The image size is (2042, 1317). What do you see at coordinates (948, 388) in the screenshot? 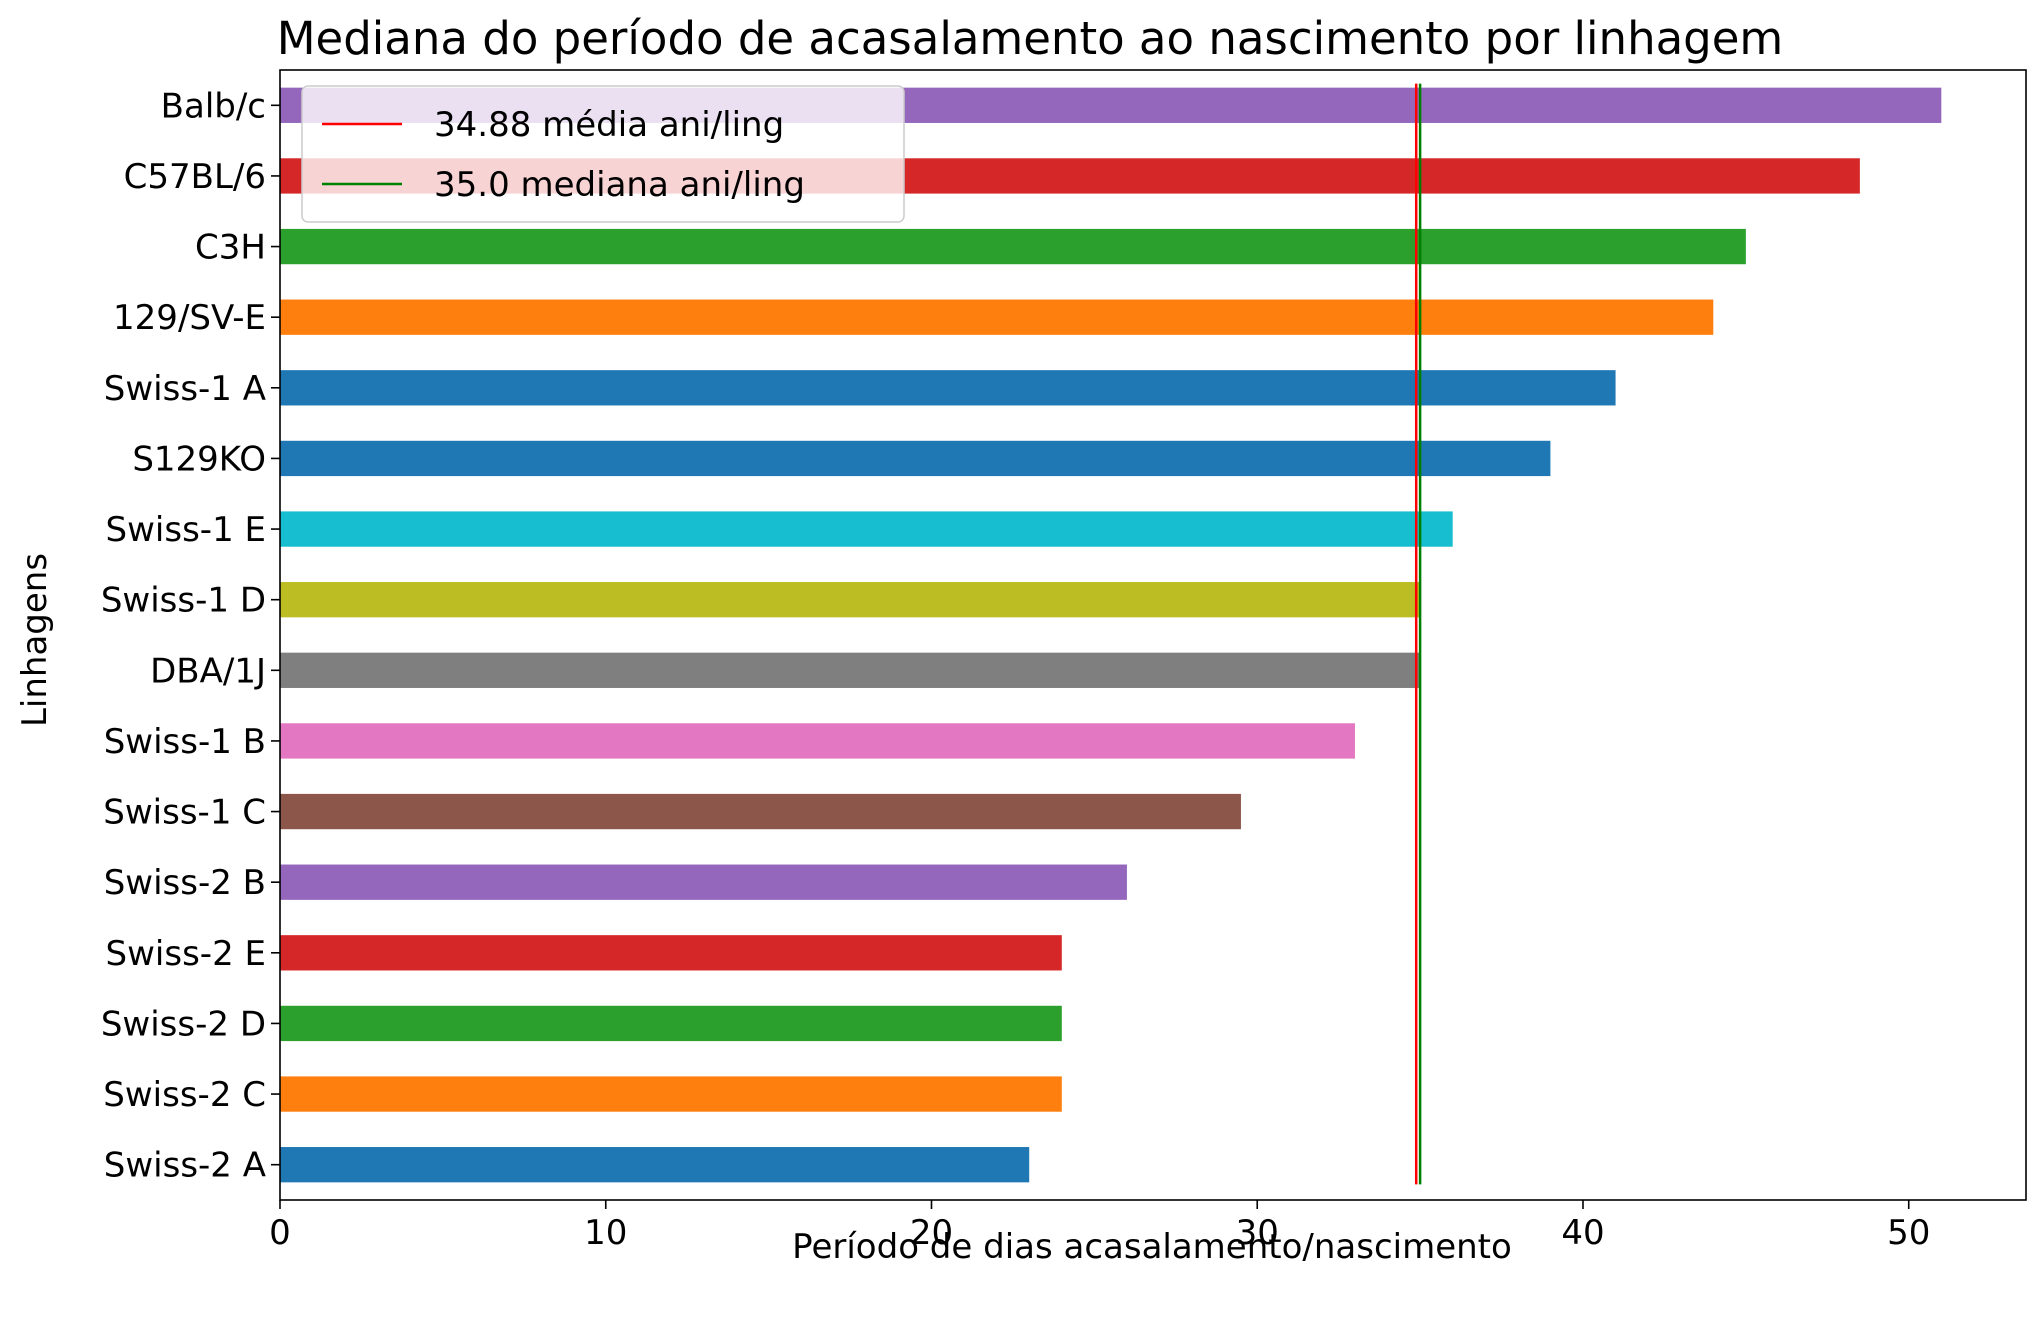
I see `bar-swiss-1-a` at bounding box center [948, 388].